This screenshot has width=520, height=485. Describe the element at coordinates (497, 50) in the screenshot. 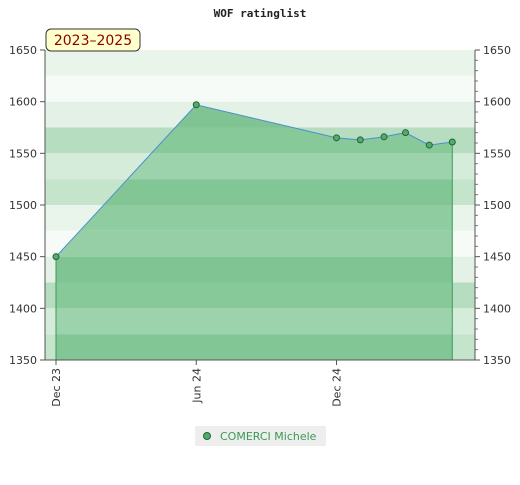

I see `y-tick-label-right: 1650` at that location.